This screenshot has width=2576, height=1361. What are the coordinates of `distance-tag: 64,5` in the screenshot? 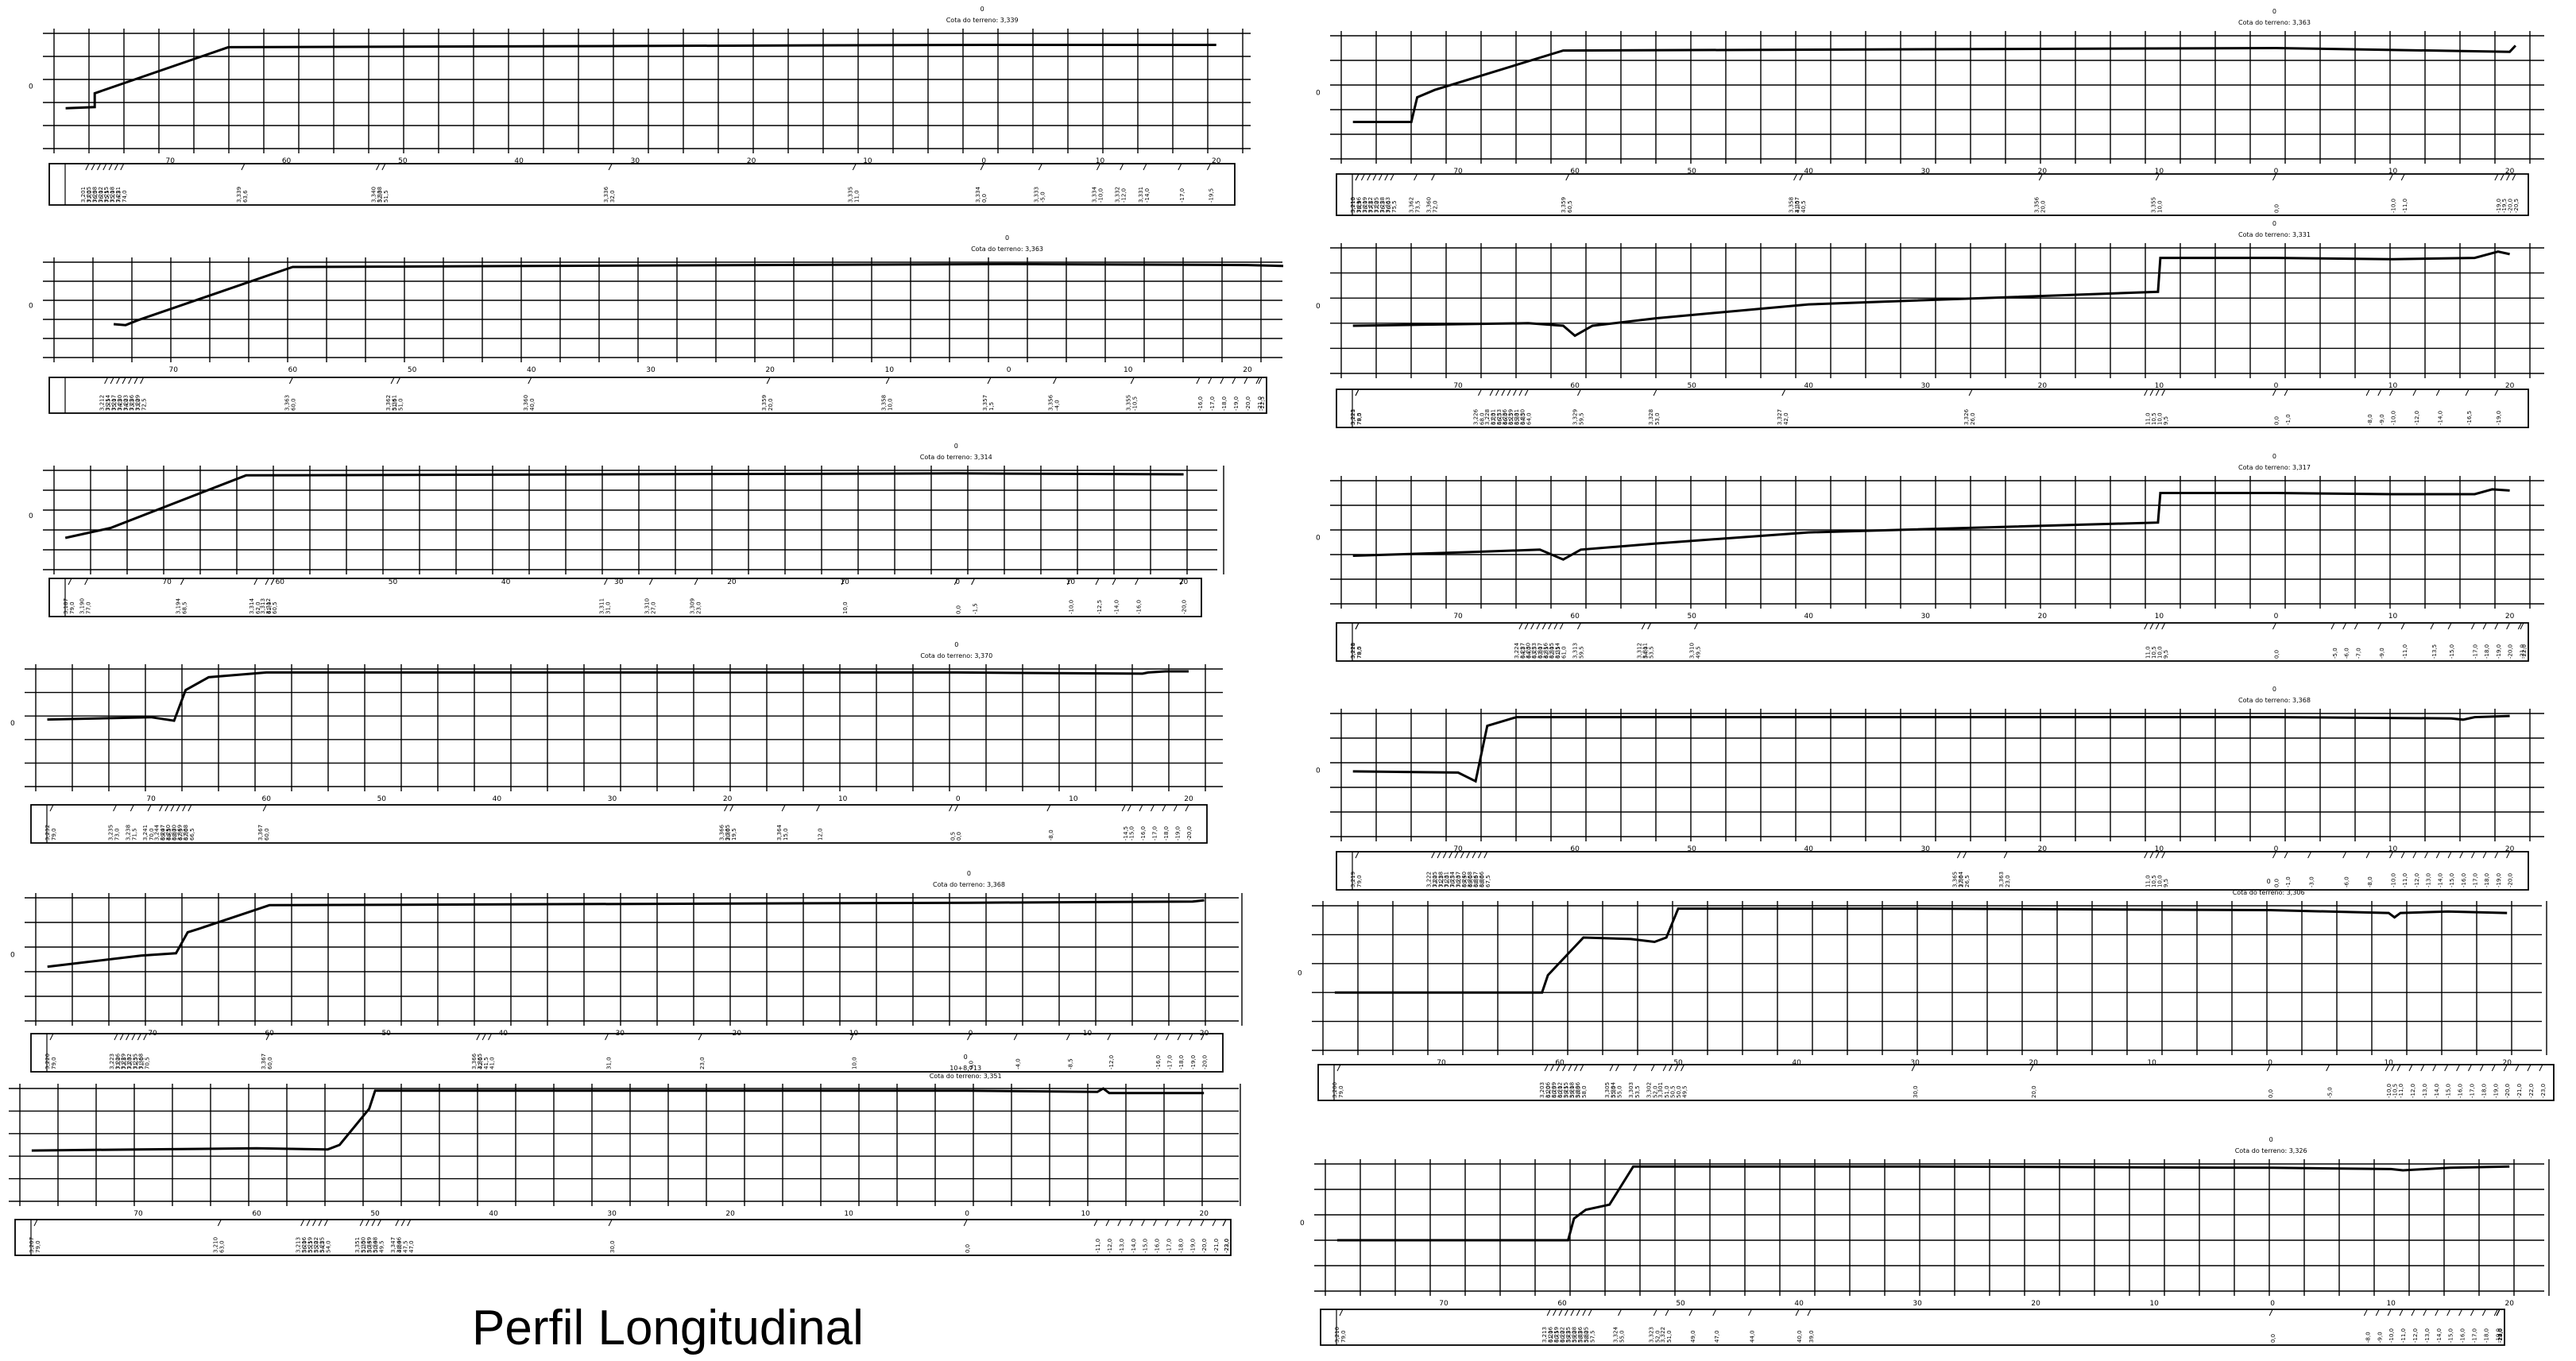 It's located at (1523, 652).